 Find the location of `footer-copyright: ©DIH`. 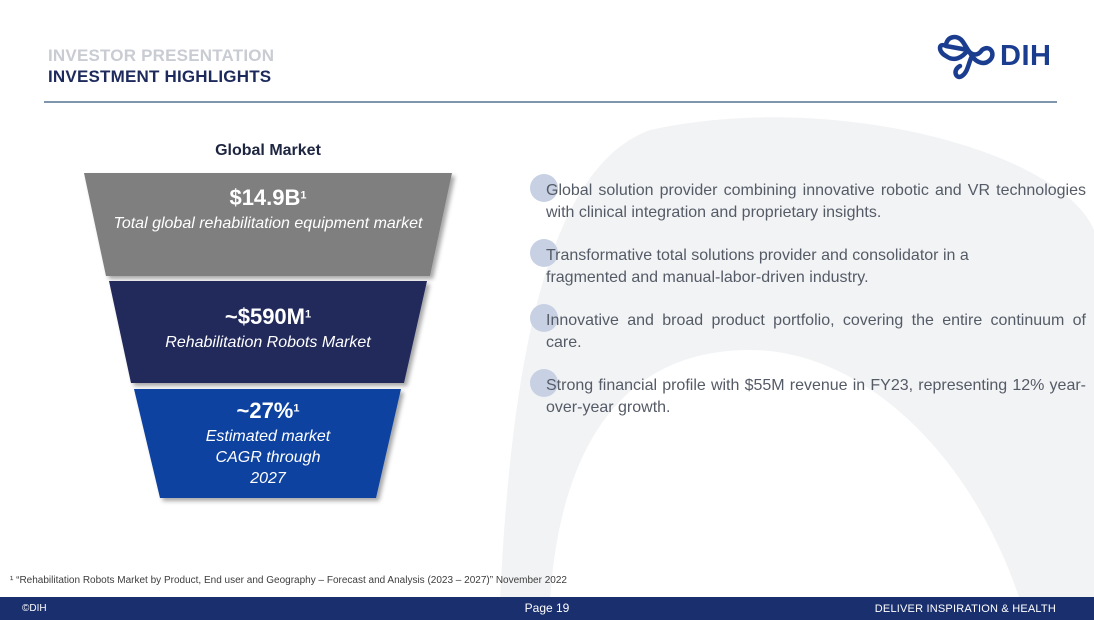

footer-copyright: ©DIH is located at coordinates (34, 608).